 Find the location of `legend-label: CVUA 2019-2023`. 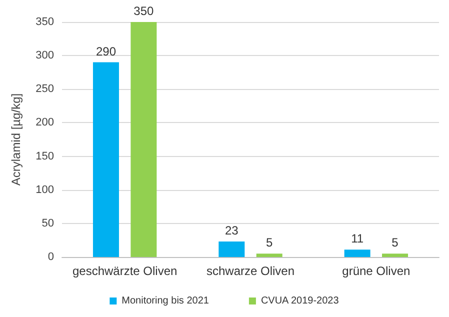

legend-label: CVUA 2019-2023 is located at coordinates (300, 301).